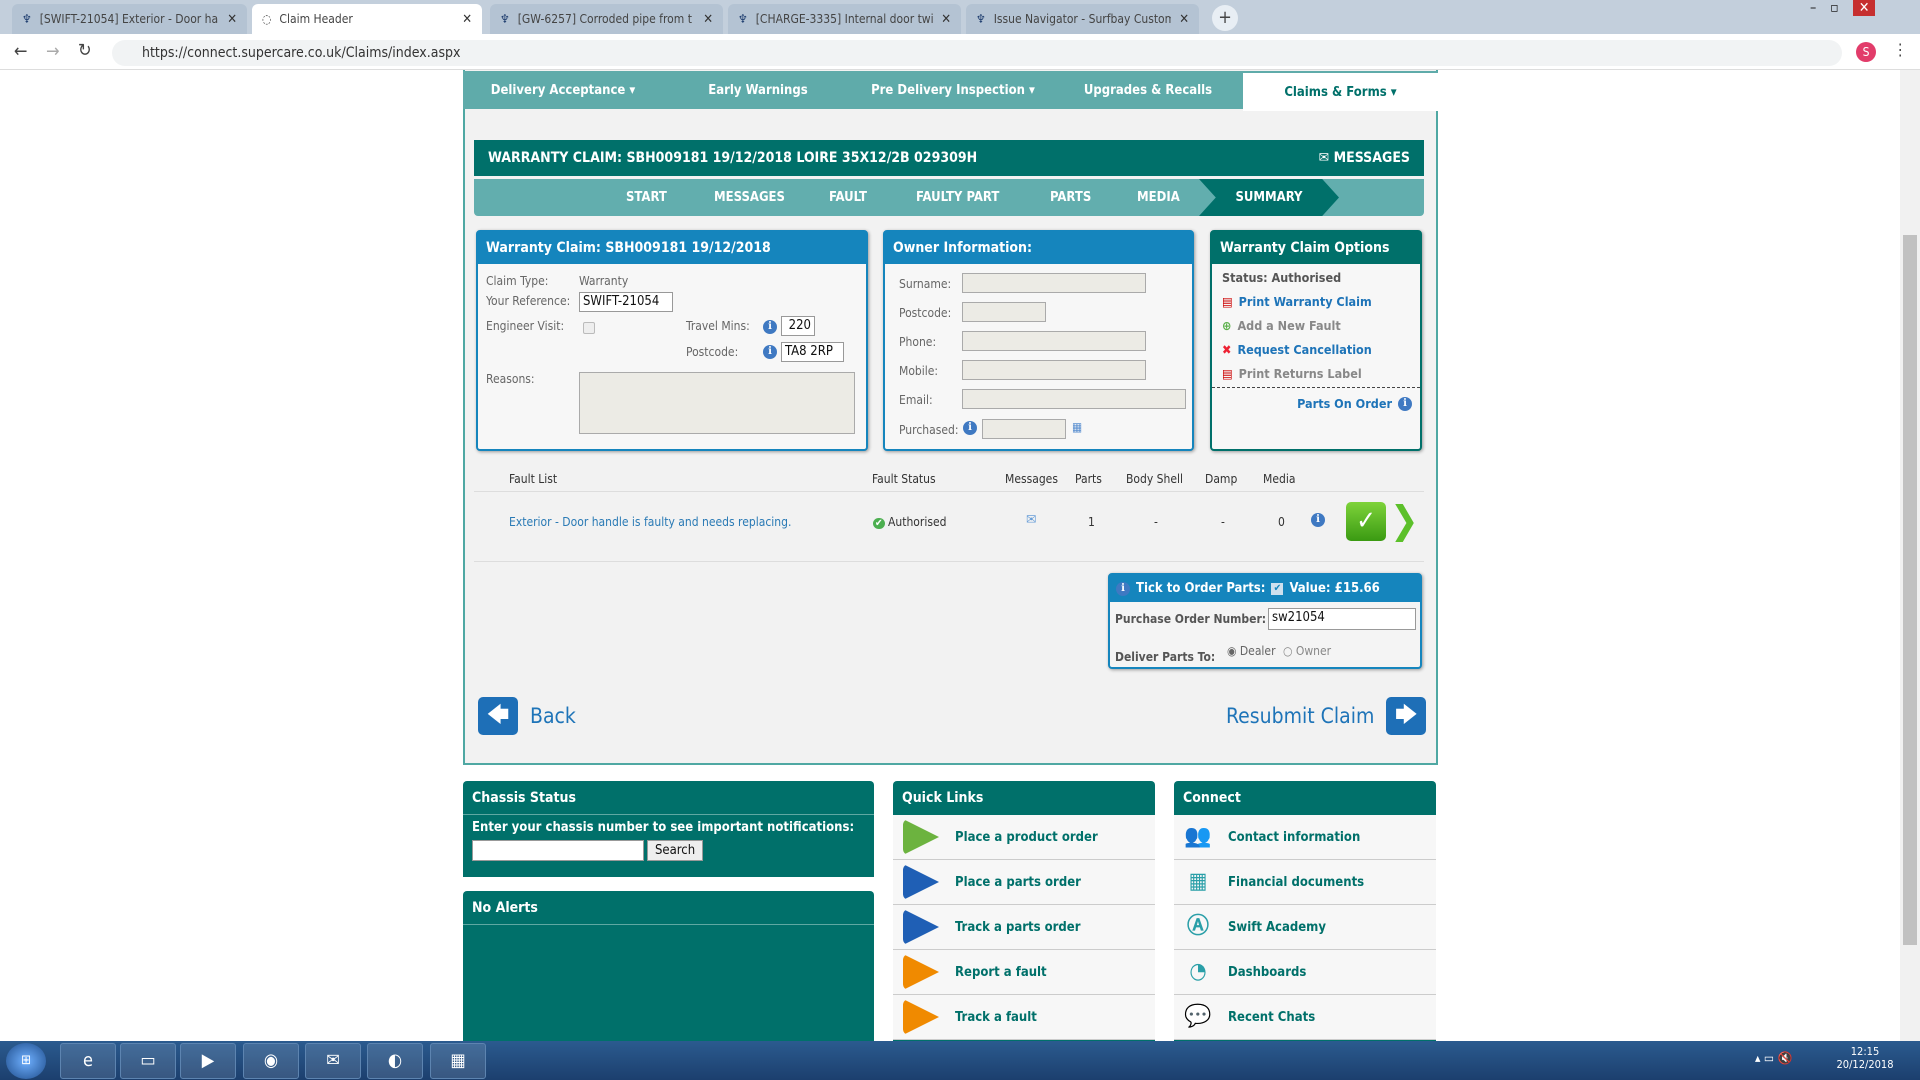 The width and height of the screenshot is (1920, 1080). Describe the element at coordinates (1024, 972) in the screenshot. I see `quick-link-report-fault: Report a fault` at that location.